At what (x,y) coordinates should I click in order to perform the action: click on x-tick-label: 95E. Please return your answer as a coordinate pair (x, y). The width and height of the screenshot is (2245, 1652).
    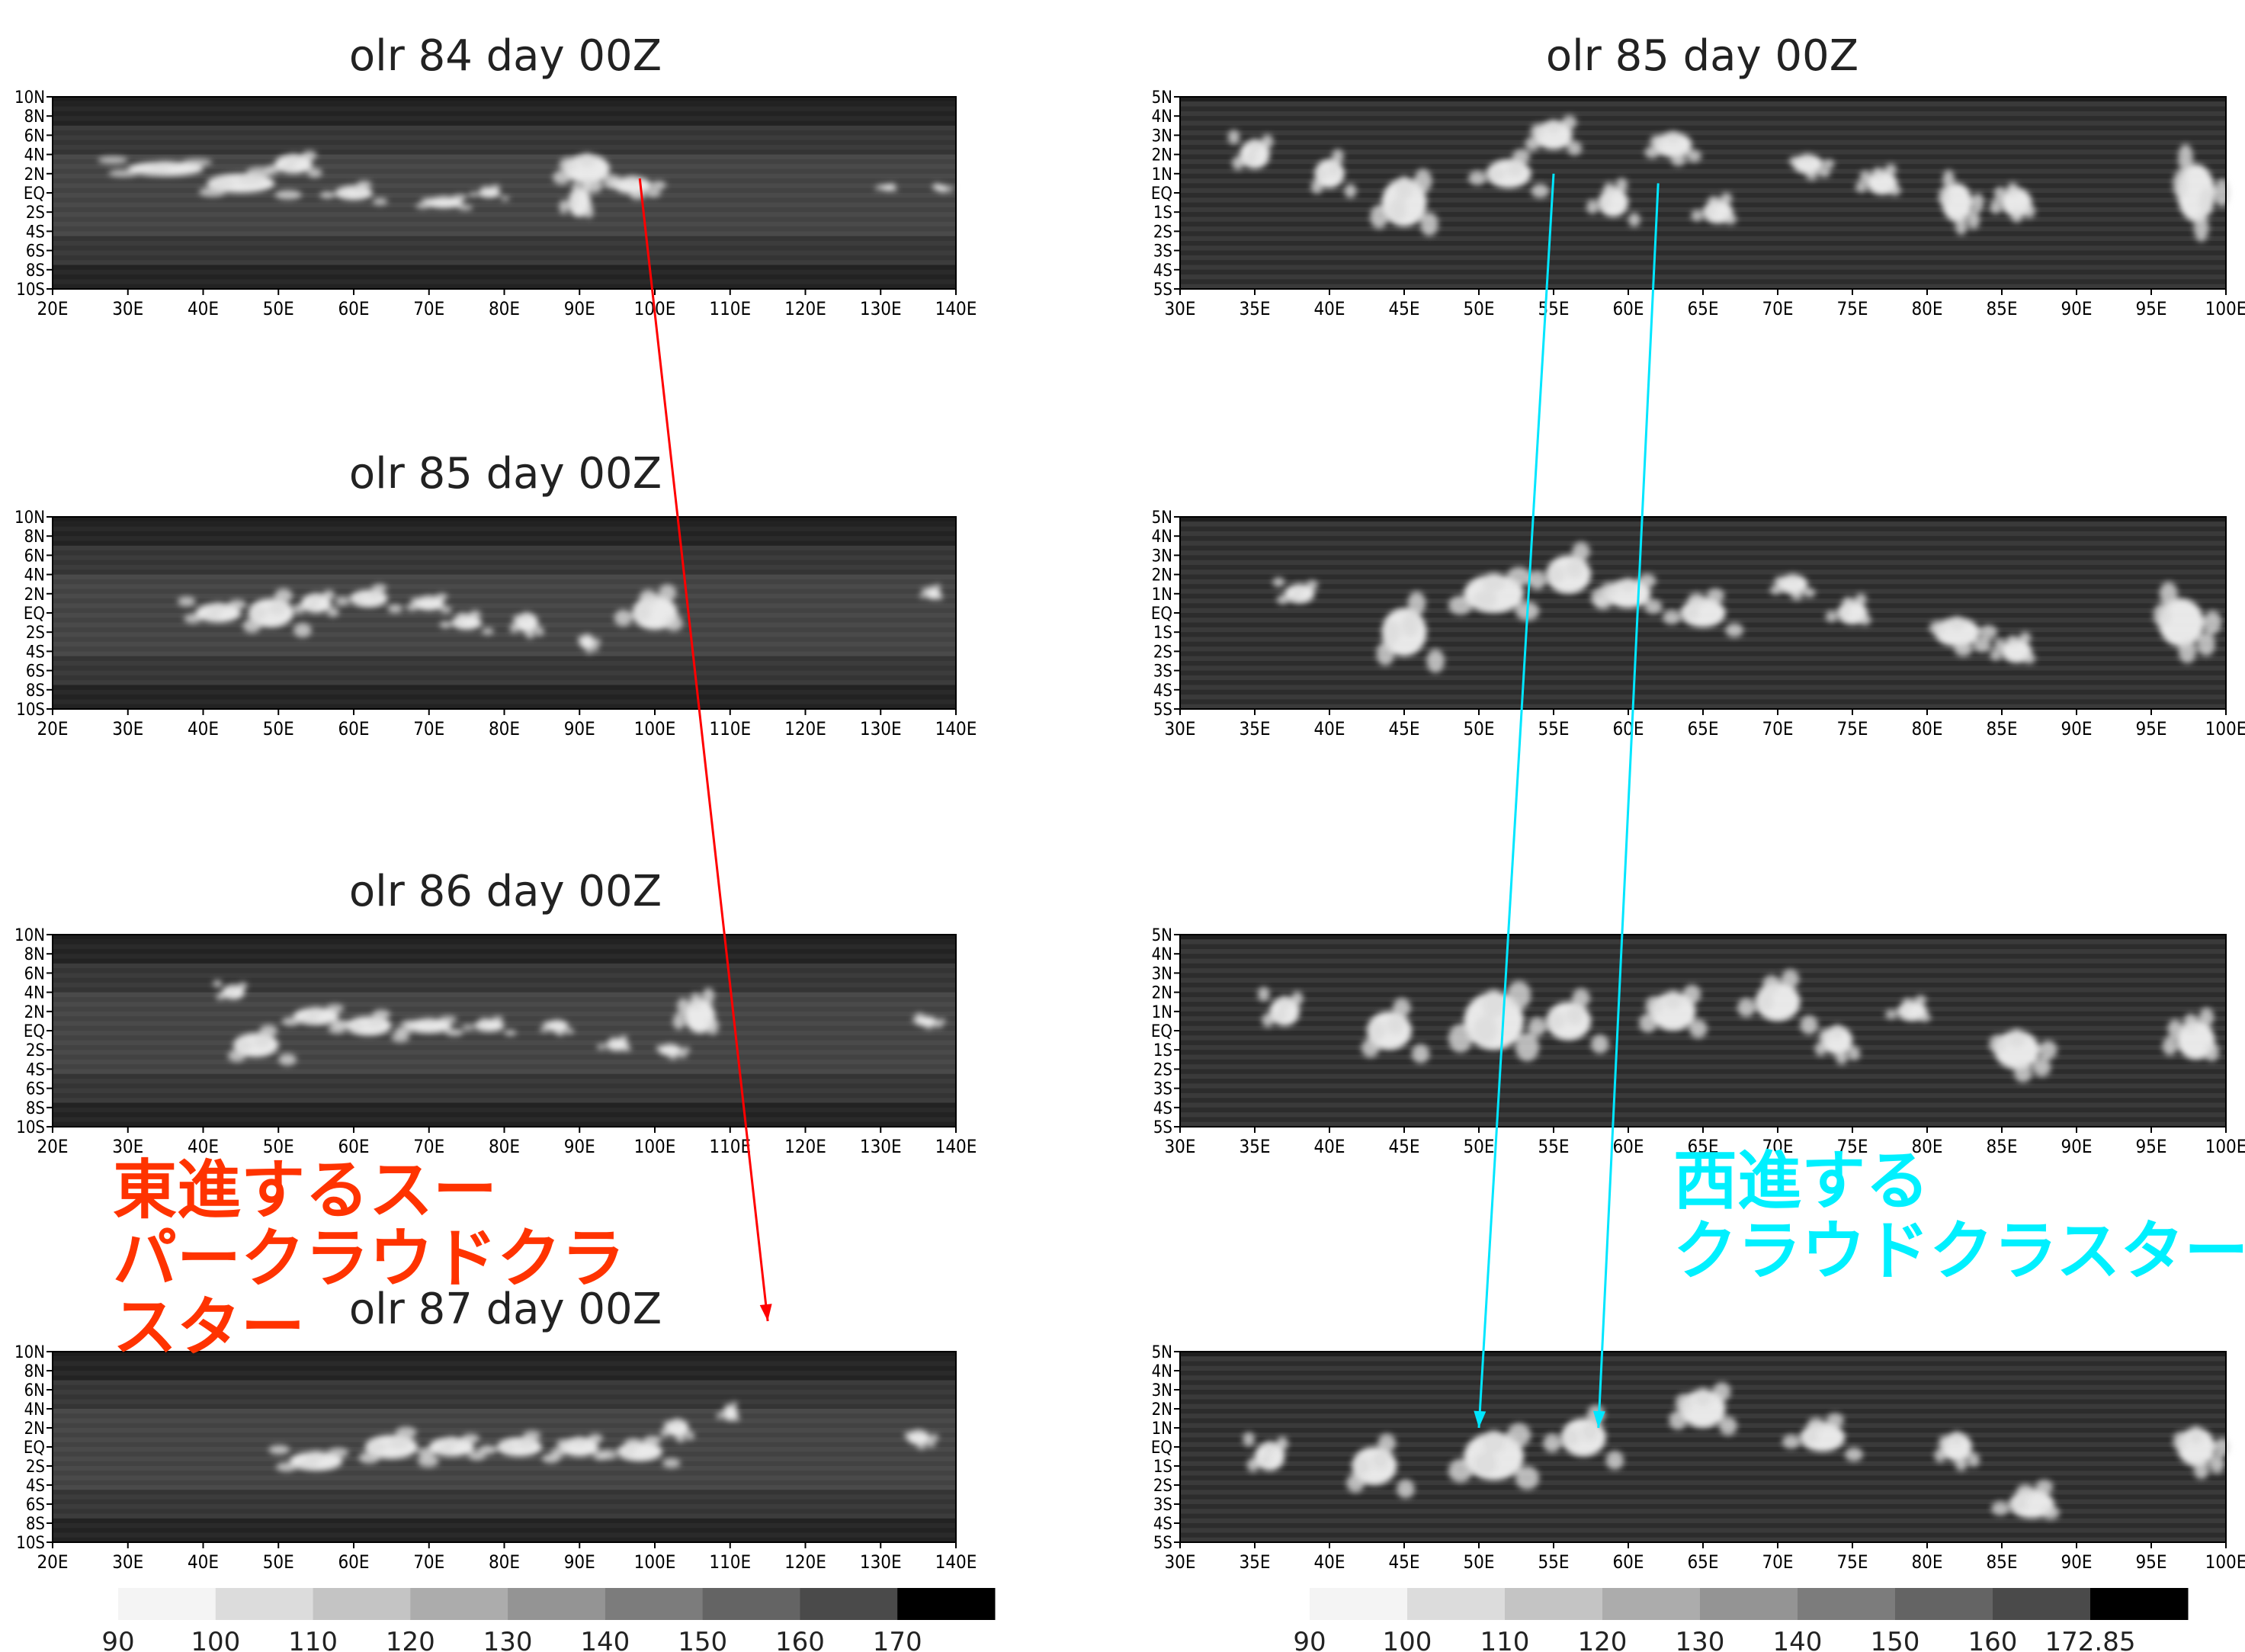
    Looking at the image, I should click on (2150, 1146).